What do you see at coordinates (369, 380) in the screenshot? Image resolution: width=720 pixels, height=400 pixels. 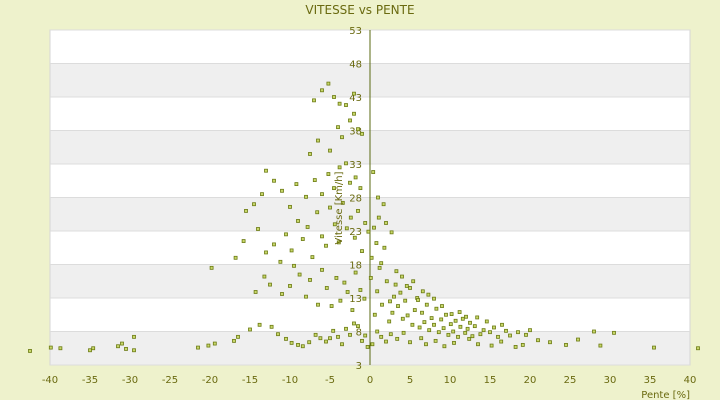 I see `x-tick-labels: -40 -35 -30 -25 -20 -15 -10 -5 0 5 10 15 20 25 30 35 40` at bounding box center [369, 380].